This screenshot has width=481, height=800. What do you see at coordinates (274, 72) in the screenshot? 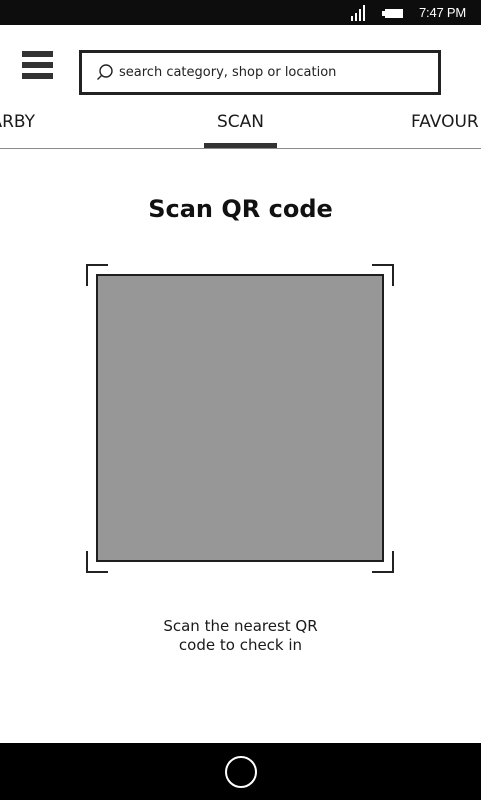
I see `search-input` at bounding box center [274, 72].